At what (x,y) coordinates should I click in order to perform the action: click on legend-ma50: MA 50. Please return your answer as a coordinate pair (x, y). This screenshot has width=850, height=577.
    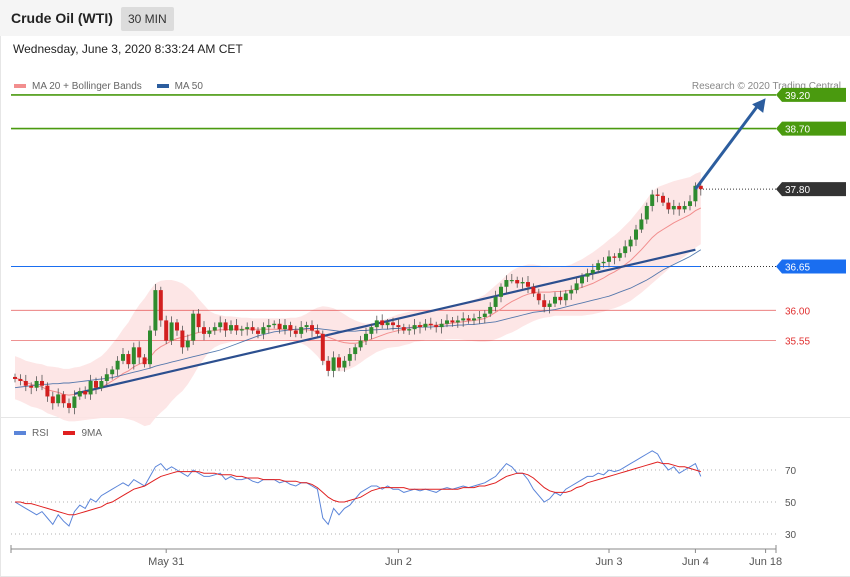
    Looking at the image, I should click on (179, 86).